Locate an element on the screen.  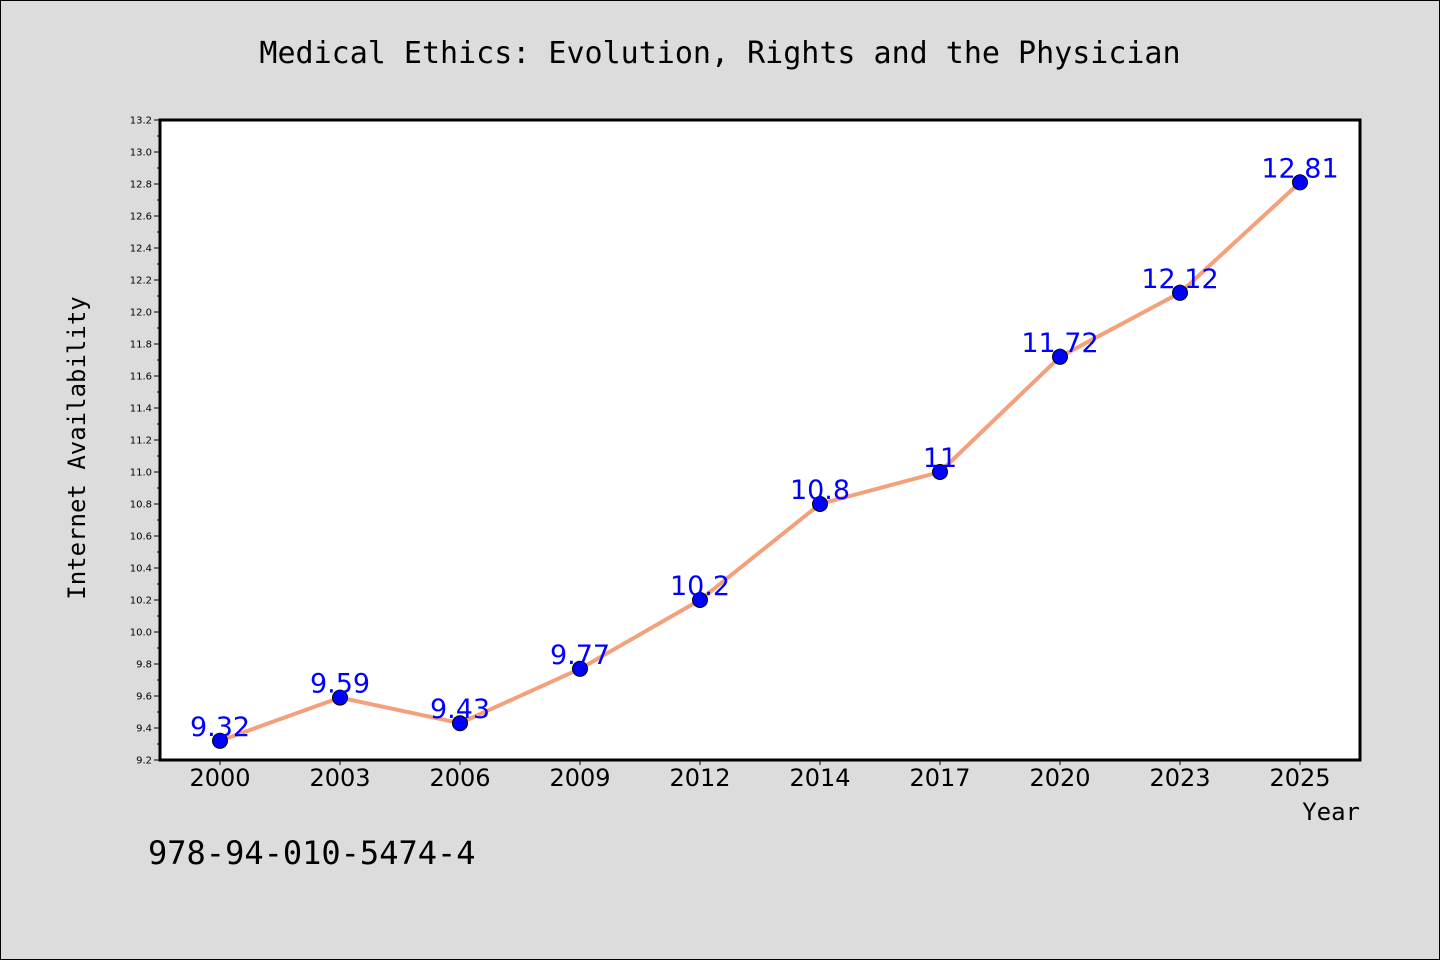
y-tick-label: 12.4 is located at coordinates (141, 249).